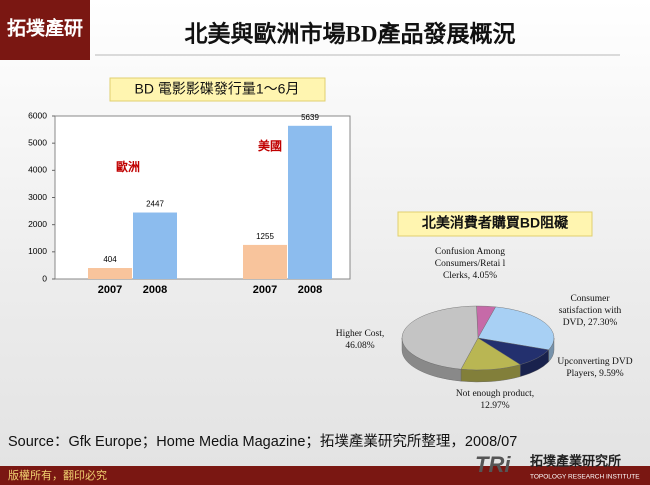 The image size is (650, 485). I want to click on pie-title-box, so click(495, 224).